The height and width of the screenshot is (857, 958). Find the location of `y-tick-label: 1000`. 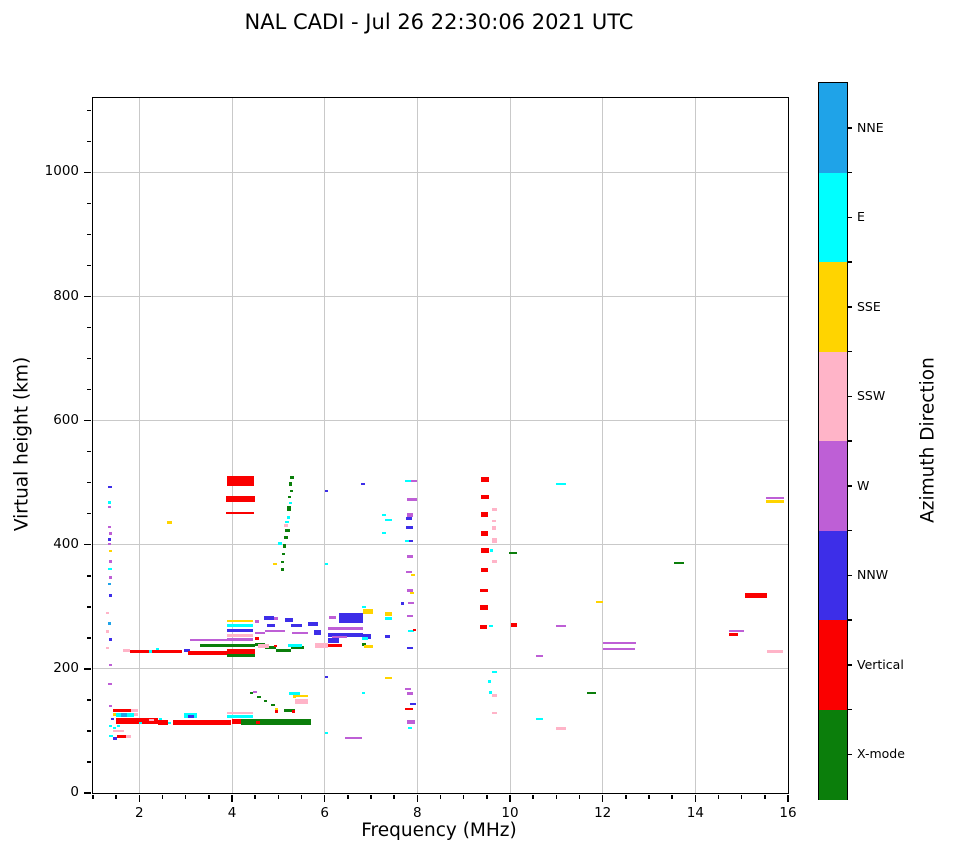

y-tick-label: 1000 is located at coordinates (61, 171).